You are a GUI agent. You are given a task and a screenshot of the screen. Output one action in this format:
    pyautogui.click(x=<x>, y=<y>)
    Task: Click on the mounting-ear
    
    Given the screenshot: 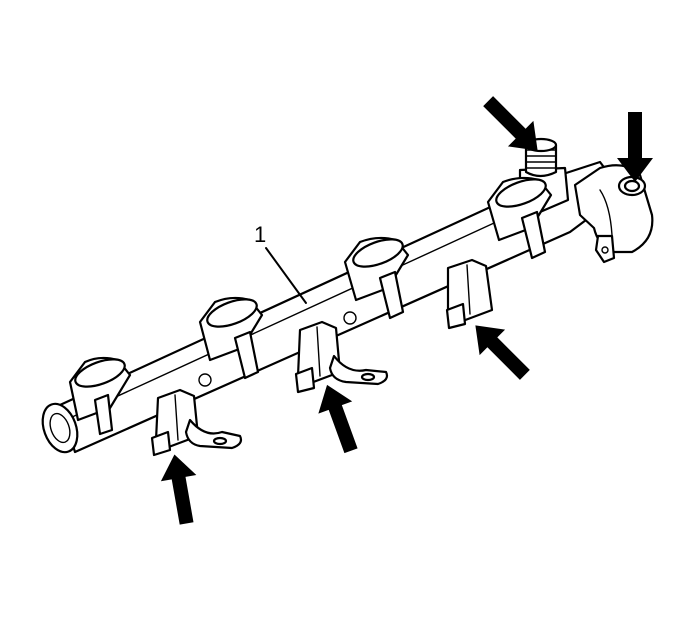 What is the action you would take?
    pyautogui.click(x=605, y=249)
    